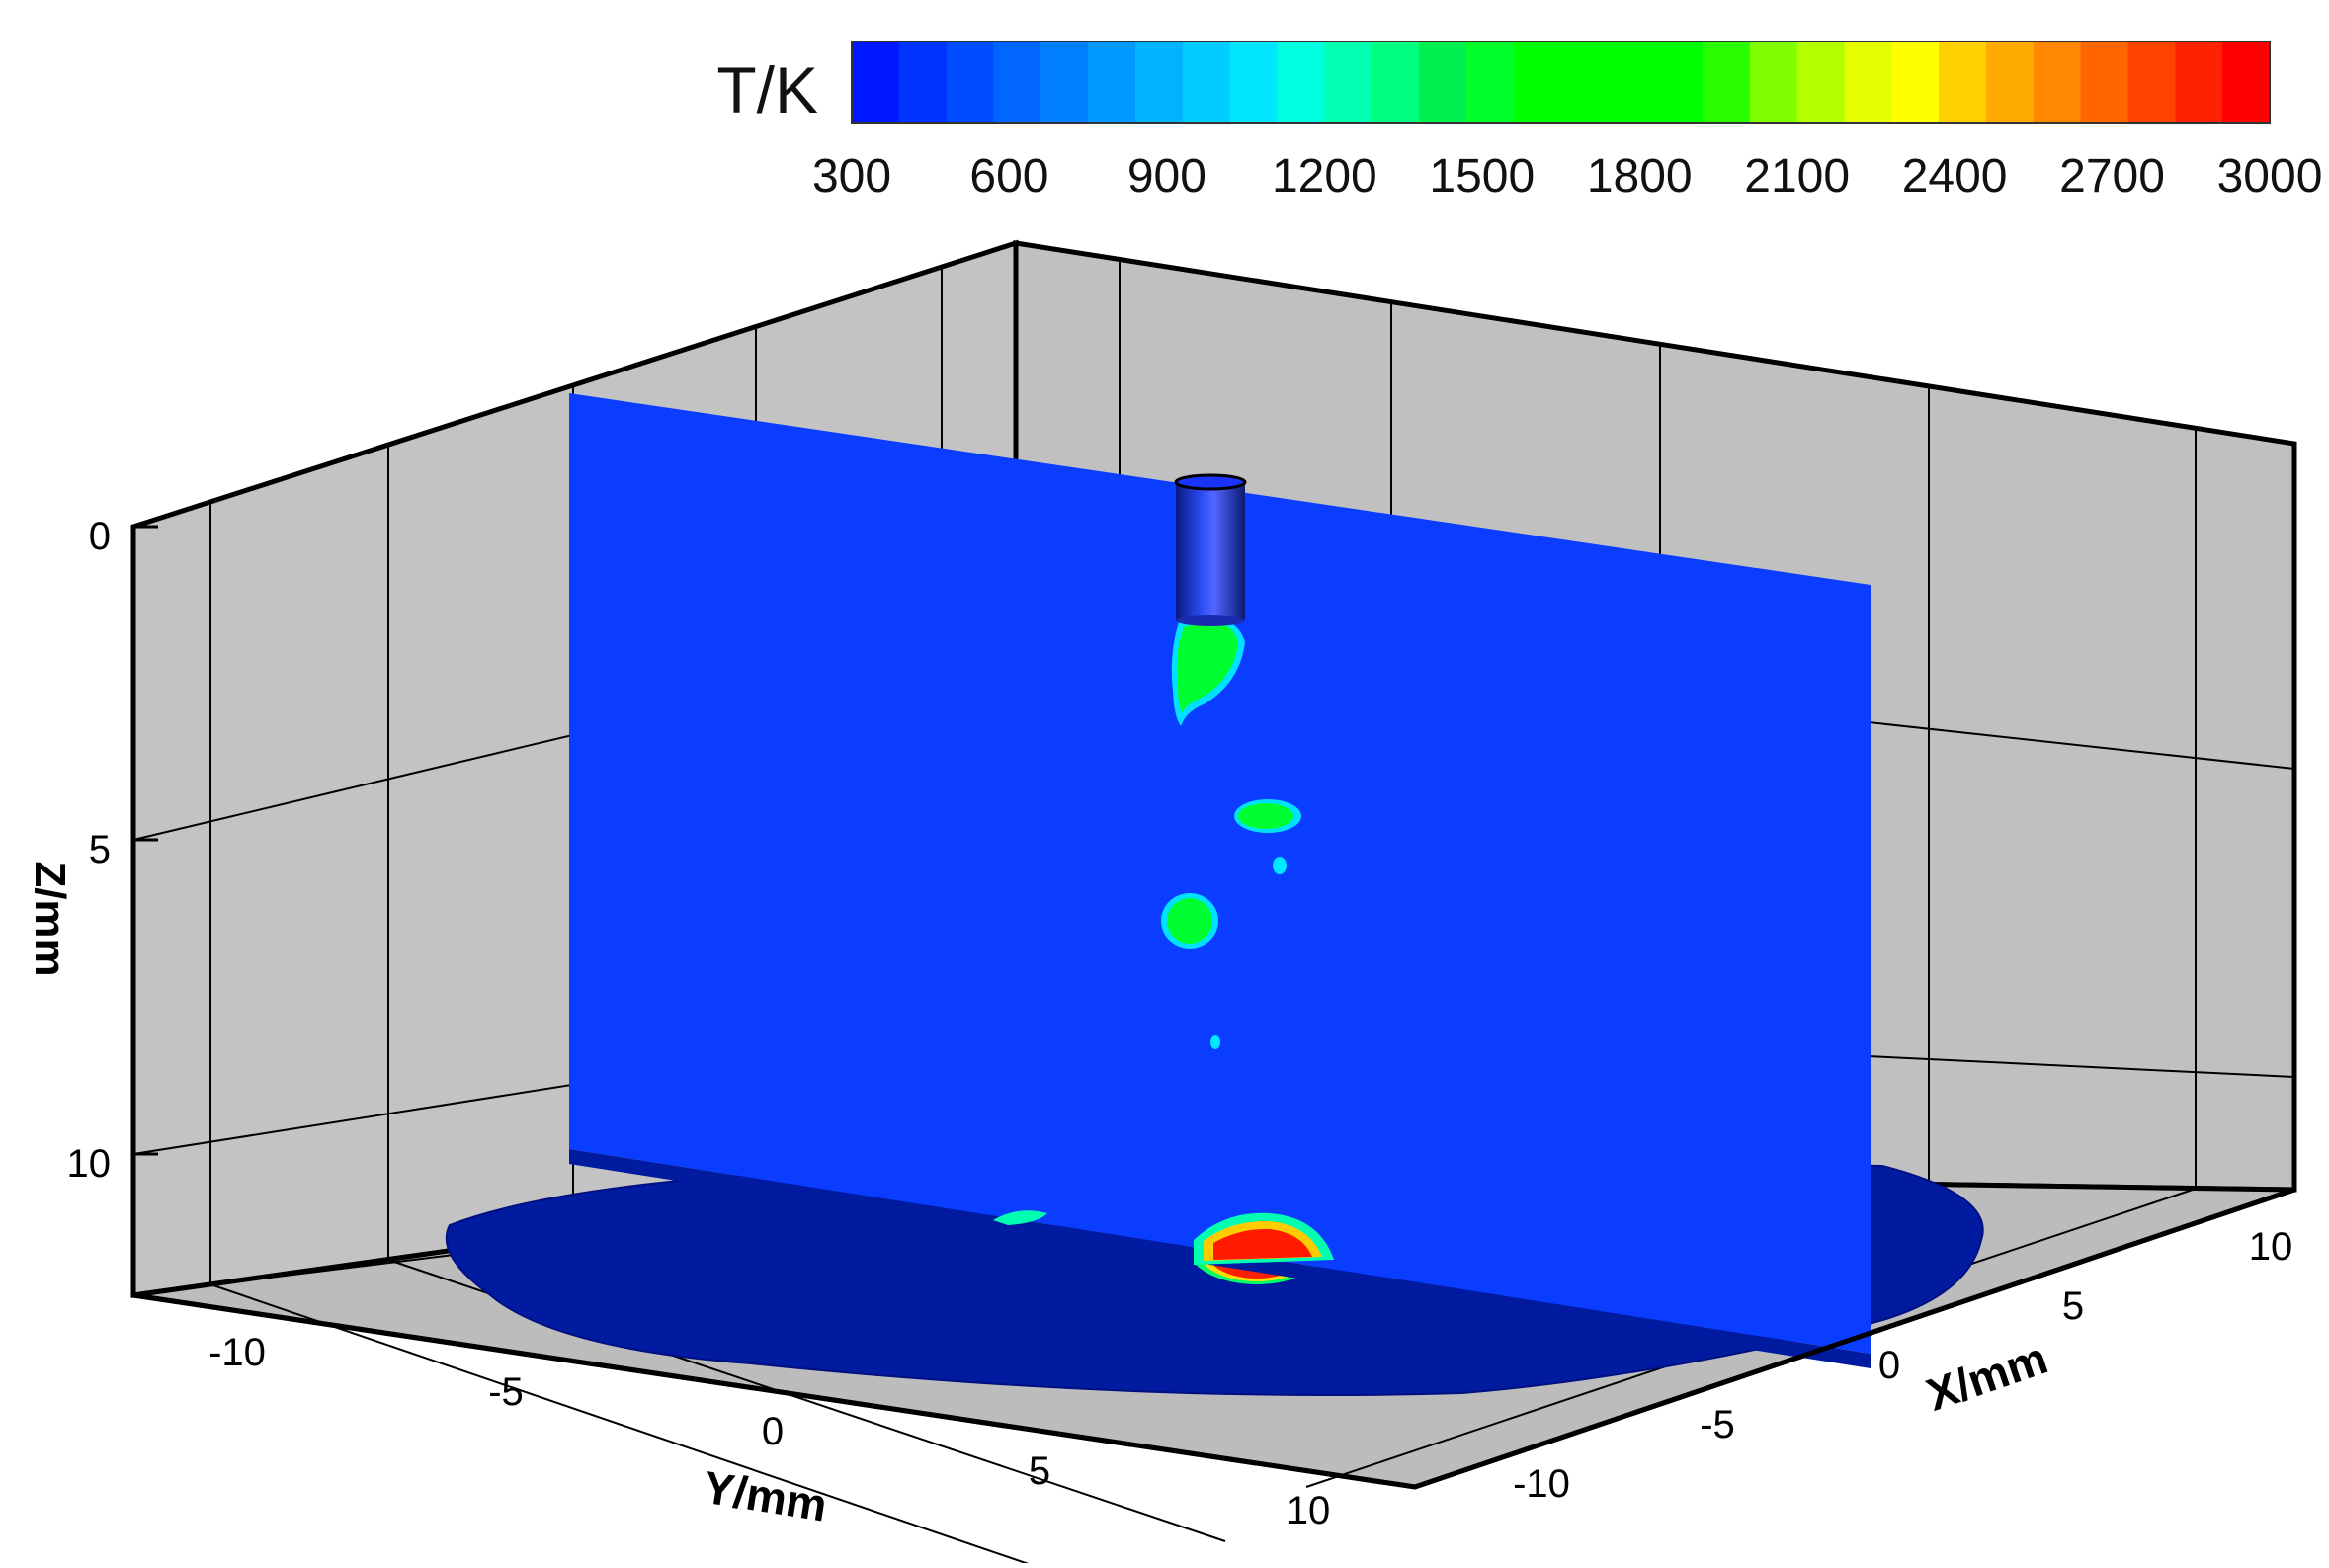 This screenshot has height=1568, width=2329. I want to click on colorbar-frame, so click(1561, 82).